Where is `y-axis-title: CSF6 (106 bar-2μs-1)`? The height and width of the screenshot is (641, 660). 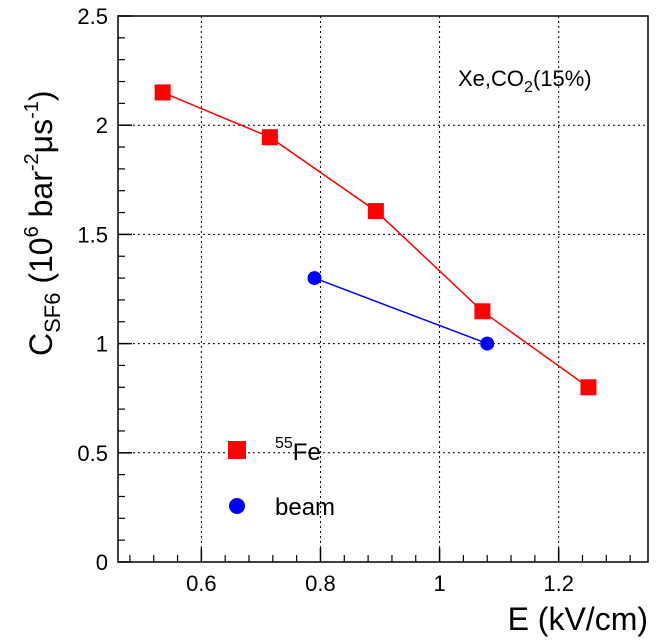
y-axis-title: CSF6 (106 bar-2μs-1) is located at coordinates (43, 223).